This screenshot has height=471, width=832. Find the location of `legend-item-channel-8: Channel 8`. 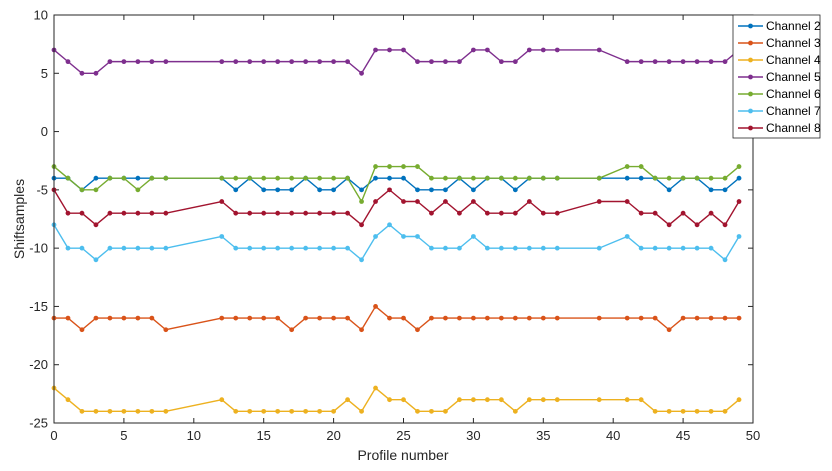

legend-item-channel-8: Channel 8 is located at coordinates (779, 128).